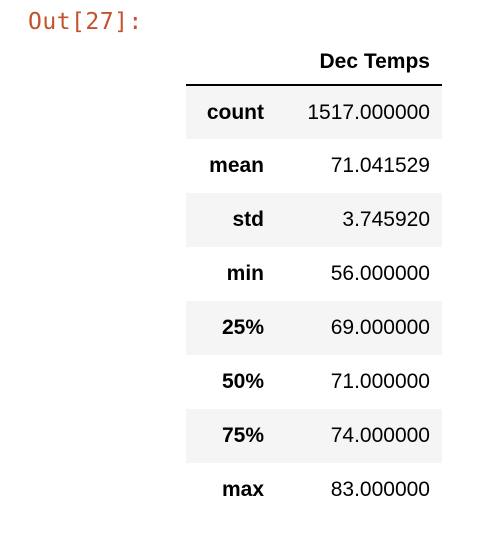 The width and height of the screenshot is (500, 540). I want to click on row-index-label: max, so click(242, 489).